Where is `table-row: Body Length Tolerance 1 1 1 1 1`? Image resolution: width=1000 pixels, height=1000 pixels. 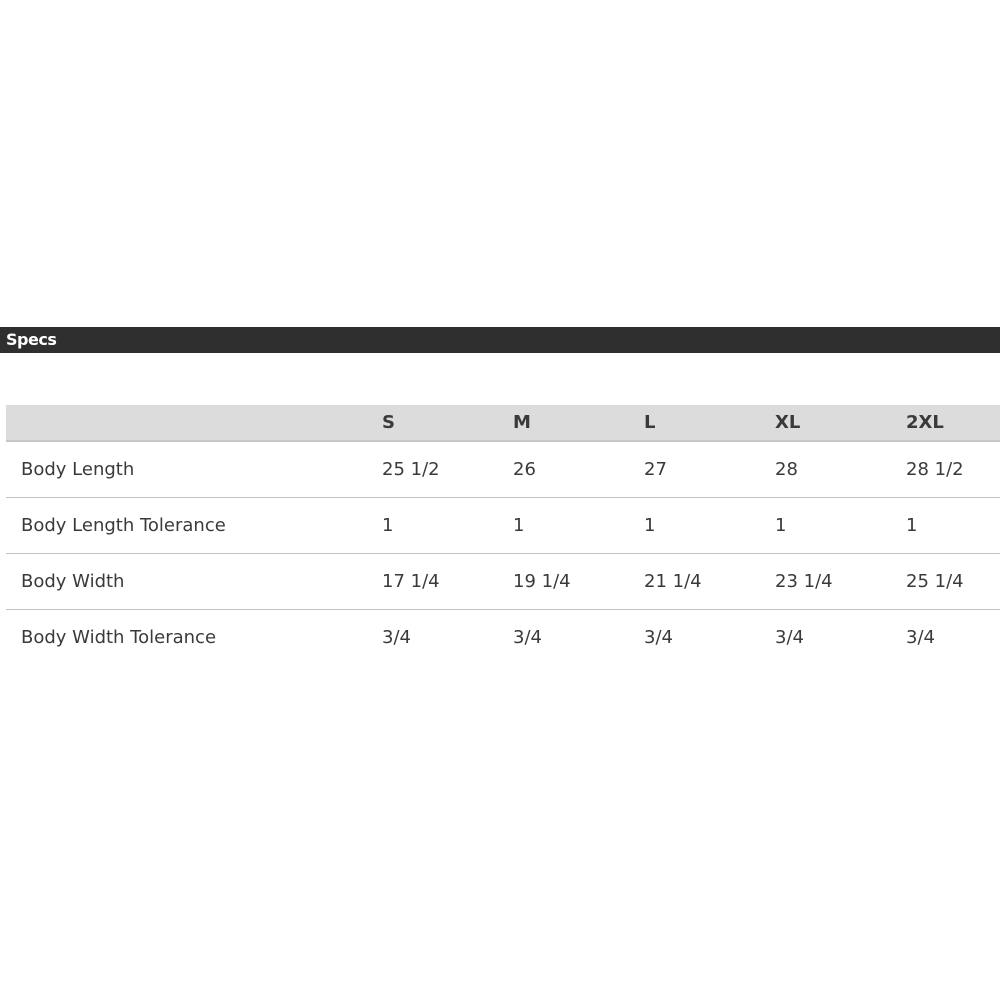
table-row: Body Length Tolerance 1 1 1 1 1 is located at coordinates (503, 525).